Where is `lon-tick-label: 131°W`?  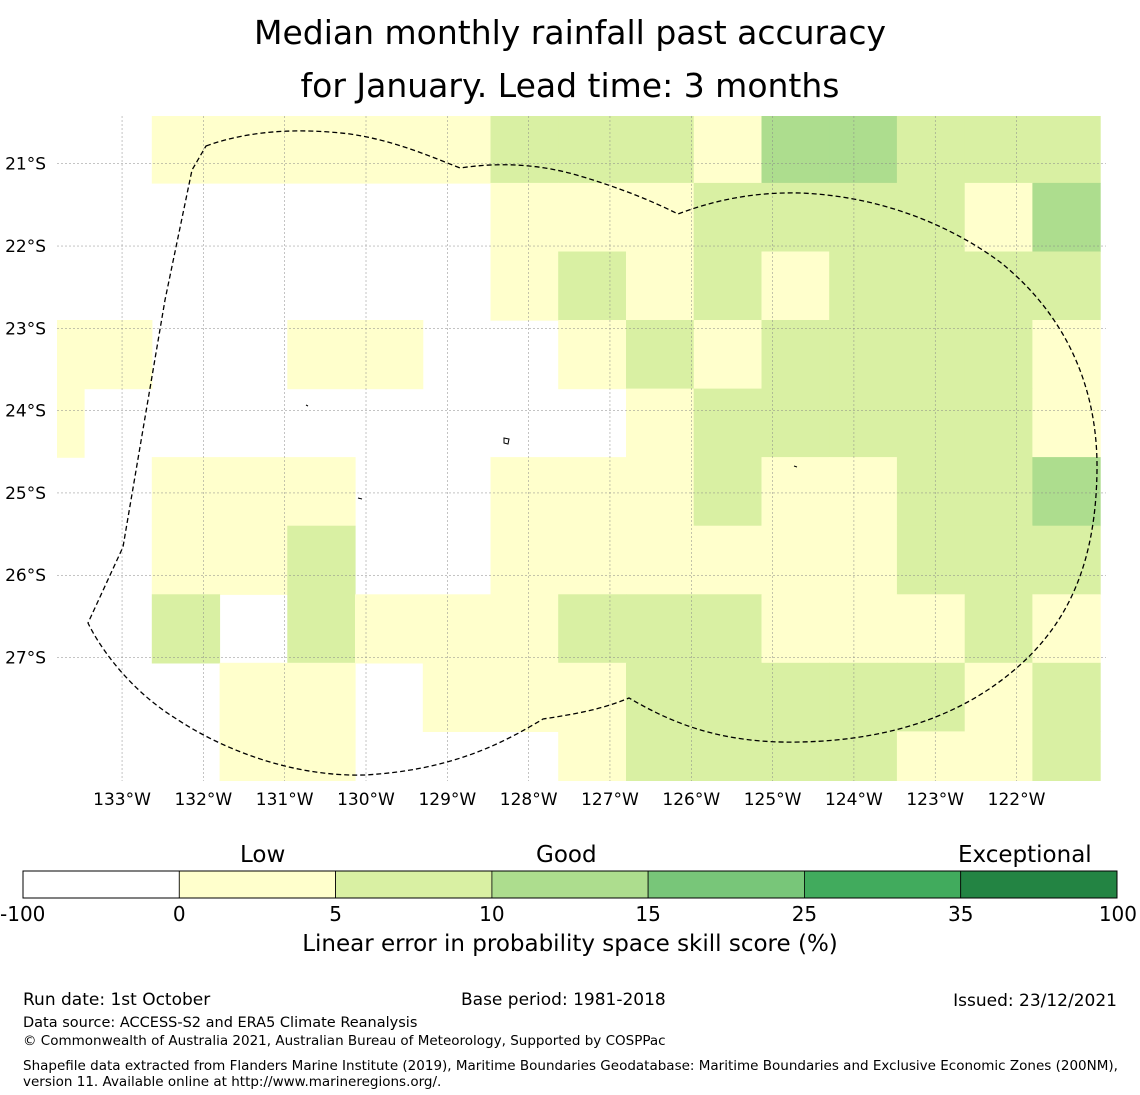
lon-tick-label: 131°W is located at coordinates (285, 800).